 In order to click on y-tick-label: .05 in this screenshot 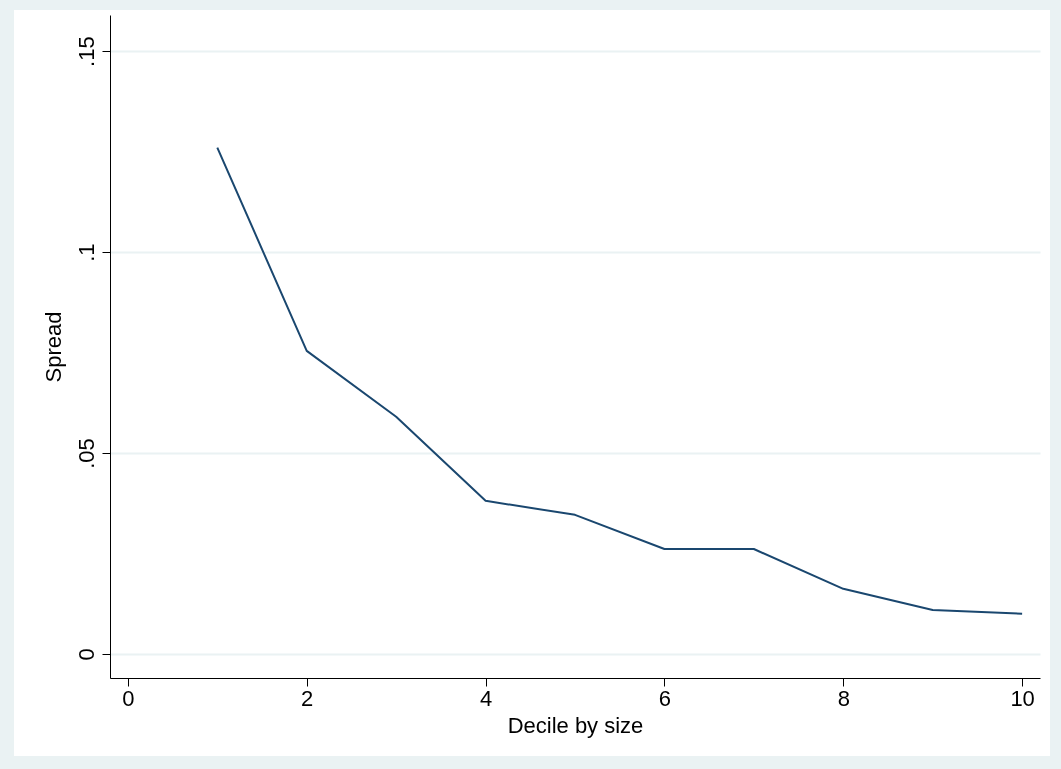, I will do `click(86, 453)`.